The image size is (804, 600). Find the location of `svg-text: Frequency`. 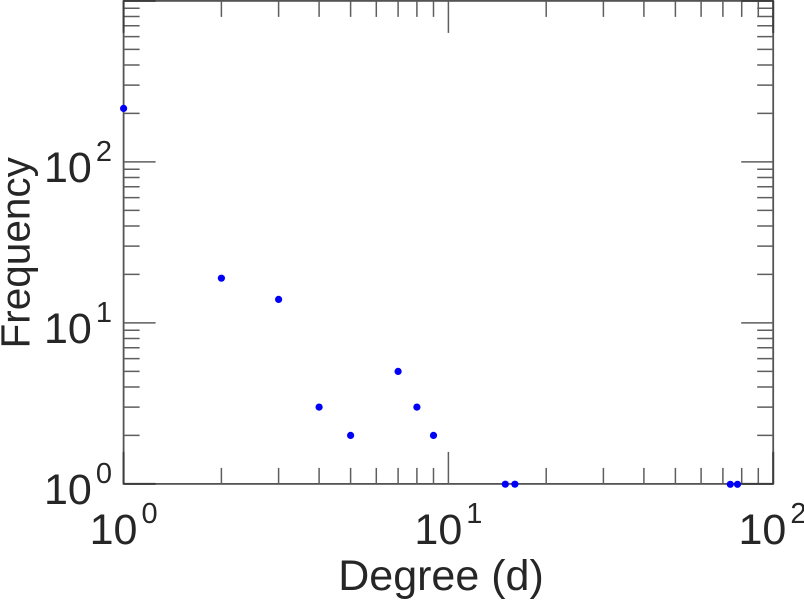

svg-text: Frequency is located at coordinates (19, 252).